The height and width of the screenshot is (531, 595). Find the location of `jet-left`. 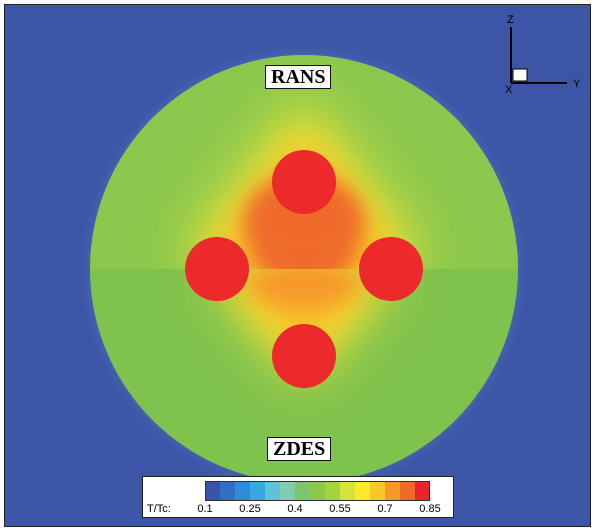

jet-left is located at coordinates (217, 269).